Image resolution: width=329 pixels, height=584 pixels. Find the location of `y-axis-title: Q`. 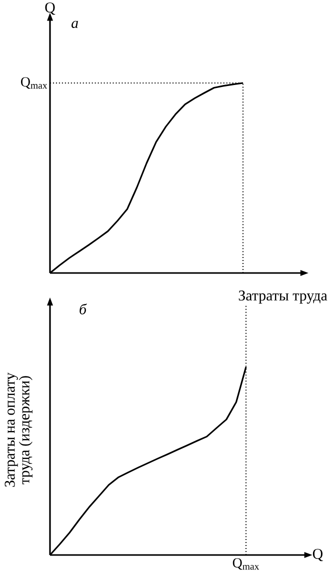

y-axis-title: Q is located at coordinates (50, 8).